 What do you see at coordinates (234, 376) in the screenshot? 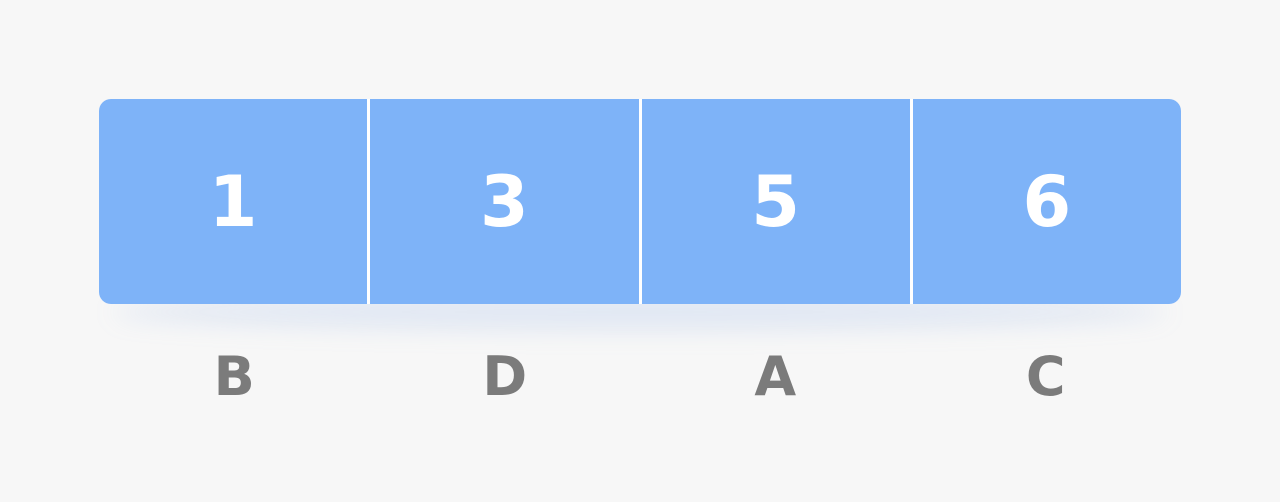
I see `cell-label-0: B` at bounding box center [234, 376].